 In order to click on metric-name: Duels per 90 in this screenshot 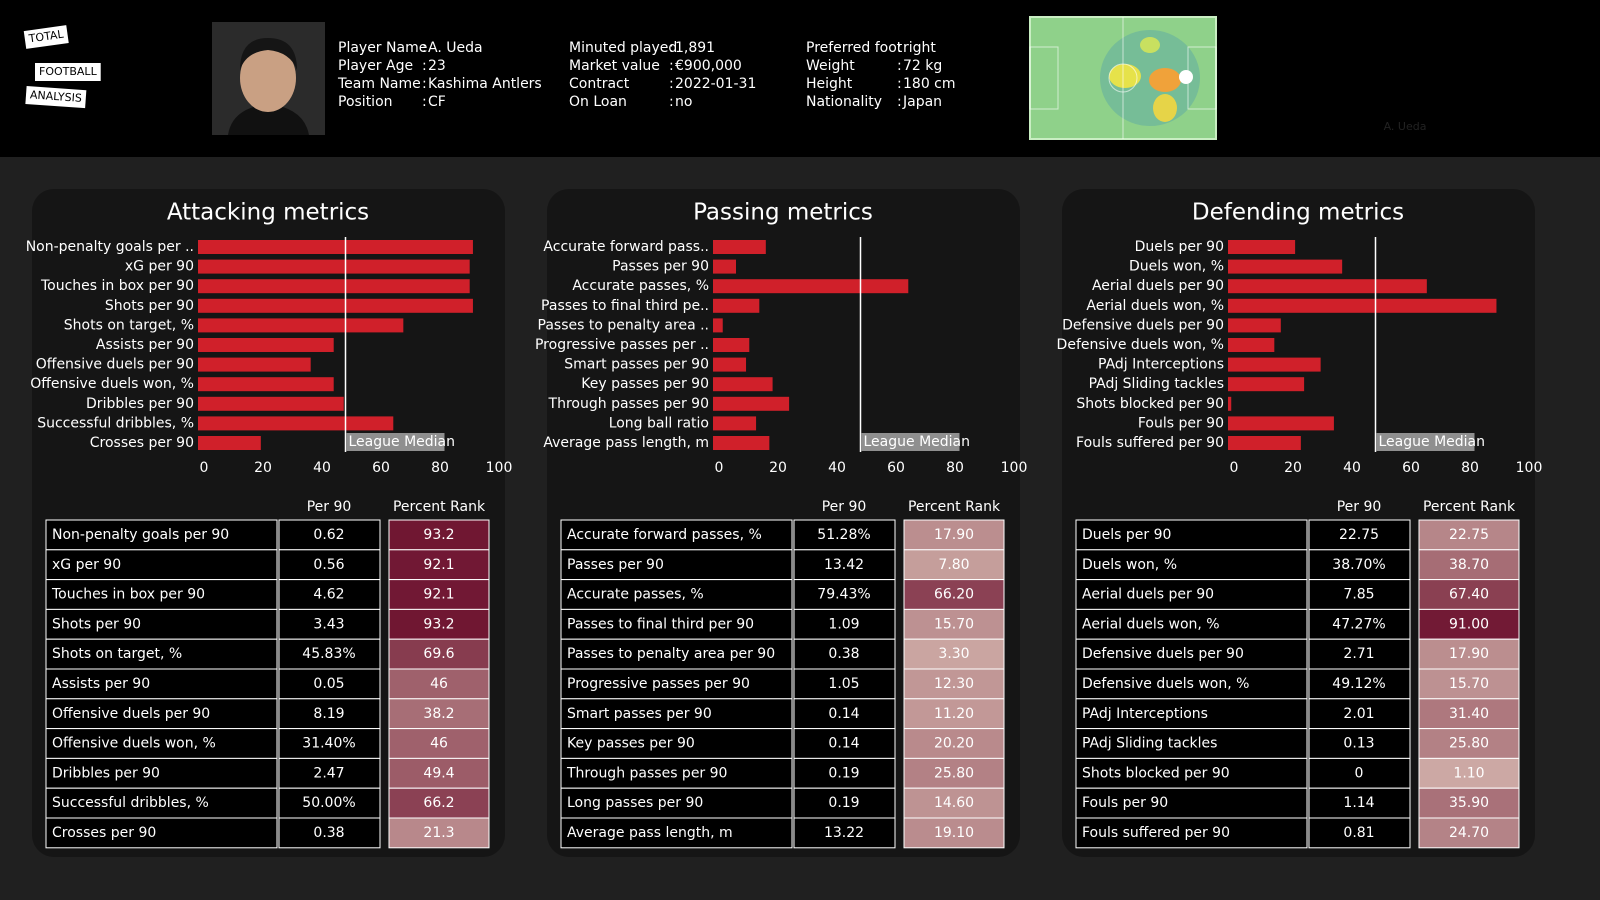, I will do `click(1126, 535)`.